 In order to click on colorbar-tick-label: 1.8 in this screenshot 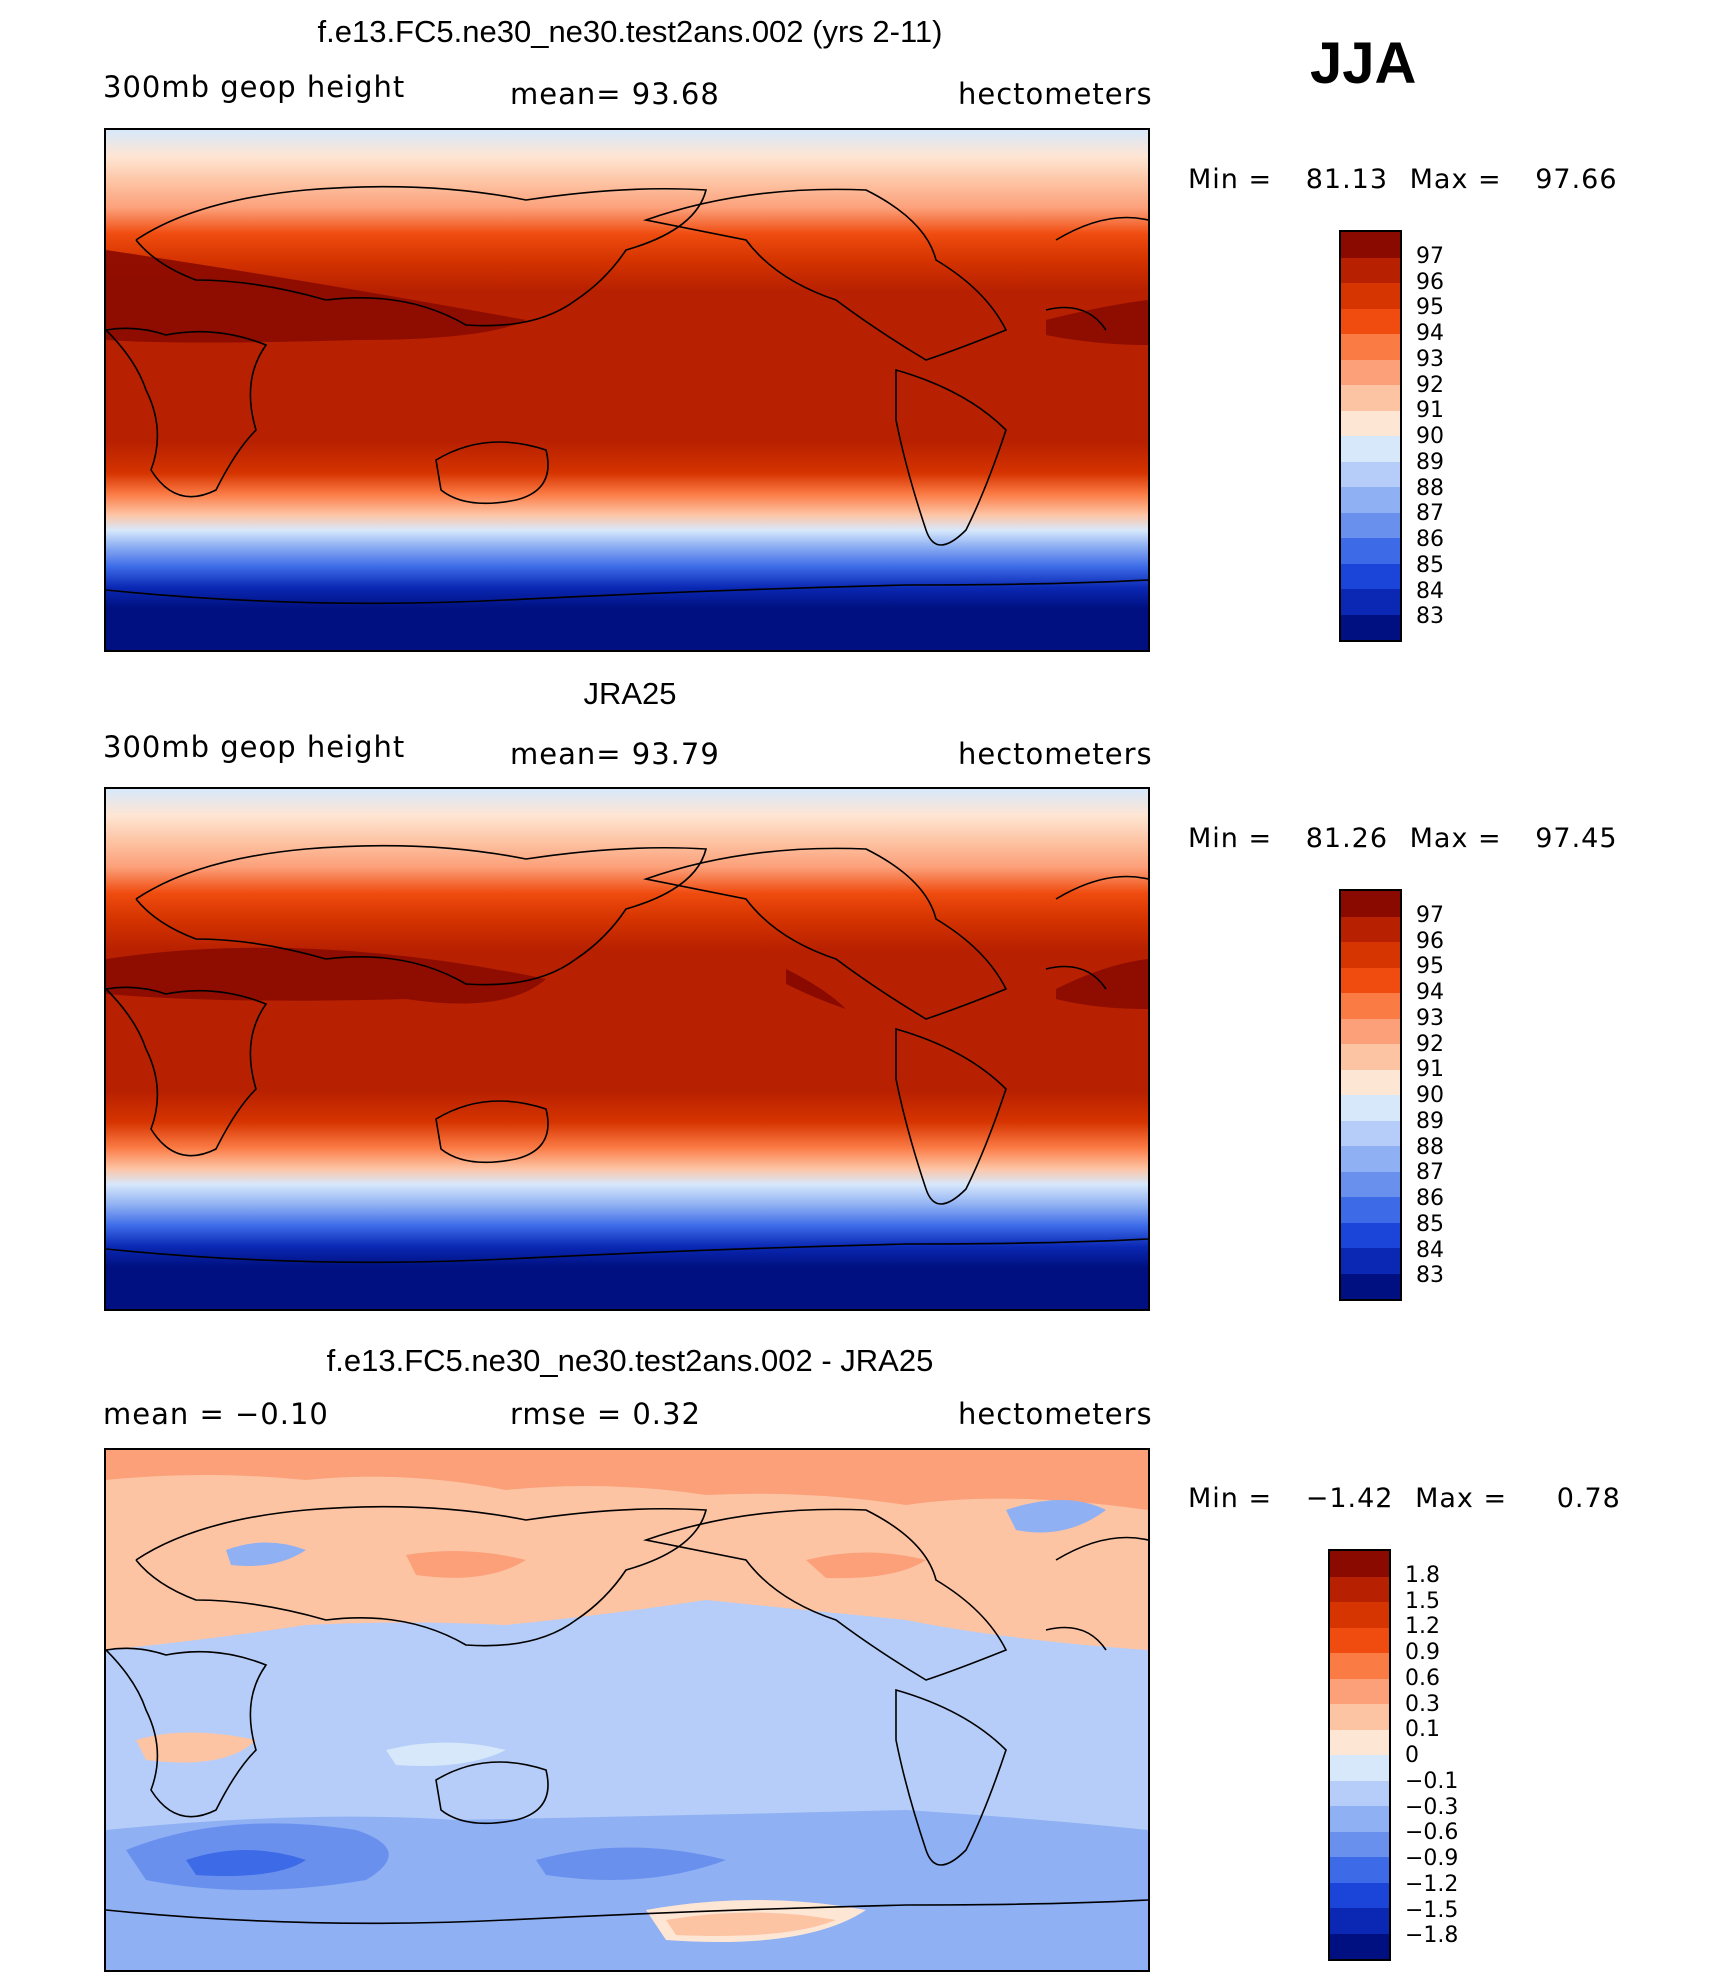, I will do `click(1422, 1575)`.